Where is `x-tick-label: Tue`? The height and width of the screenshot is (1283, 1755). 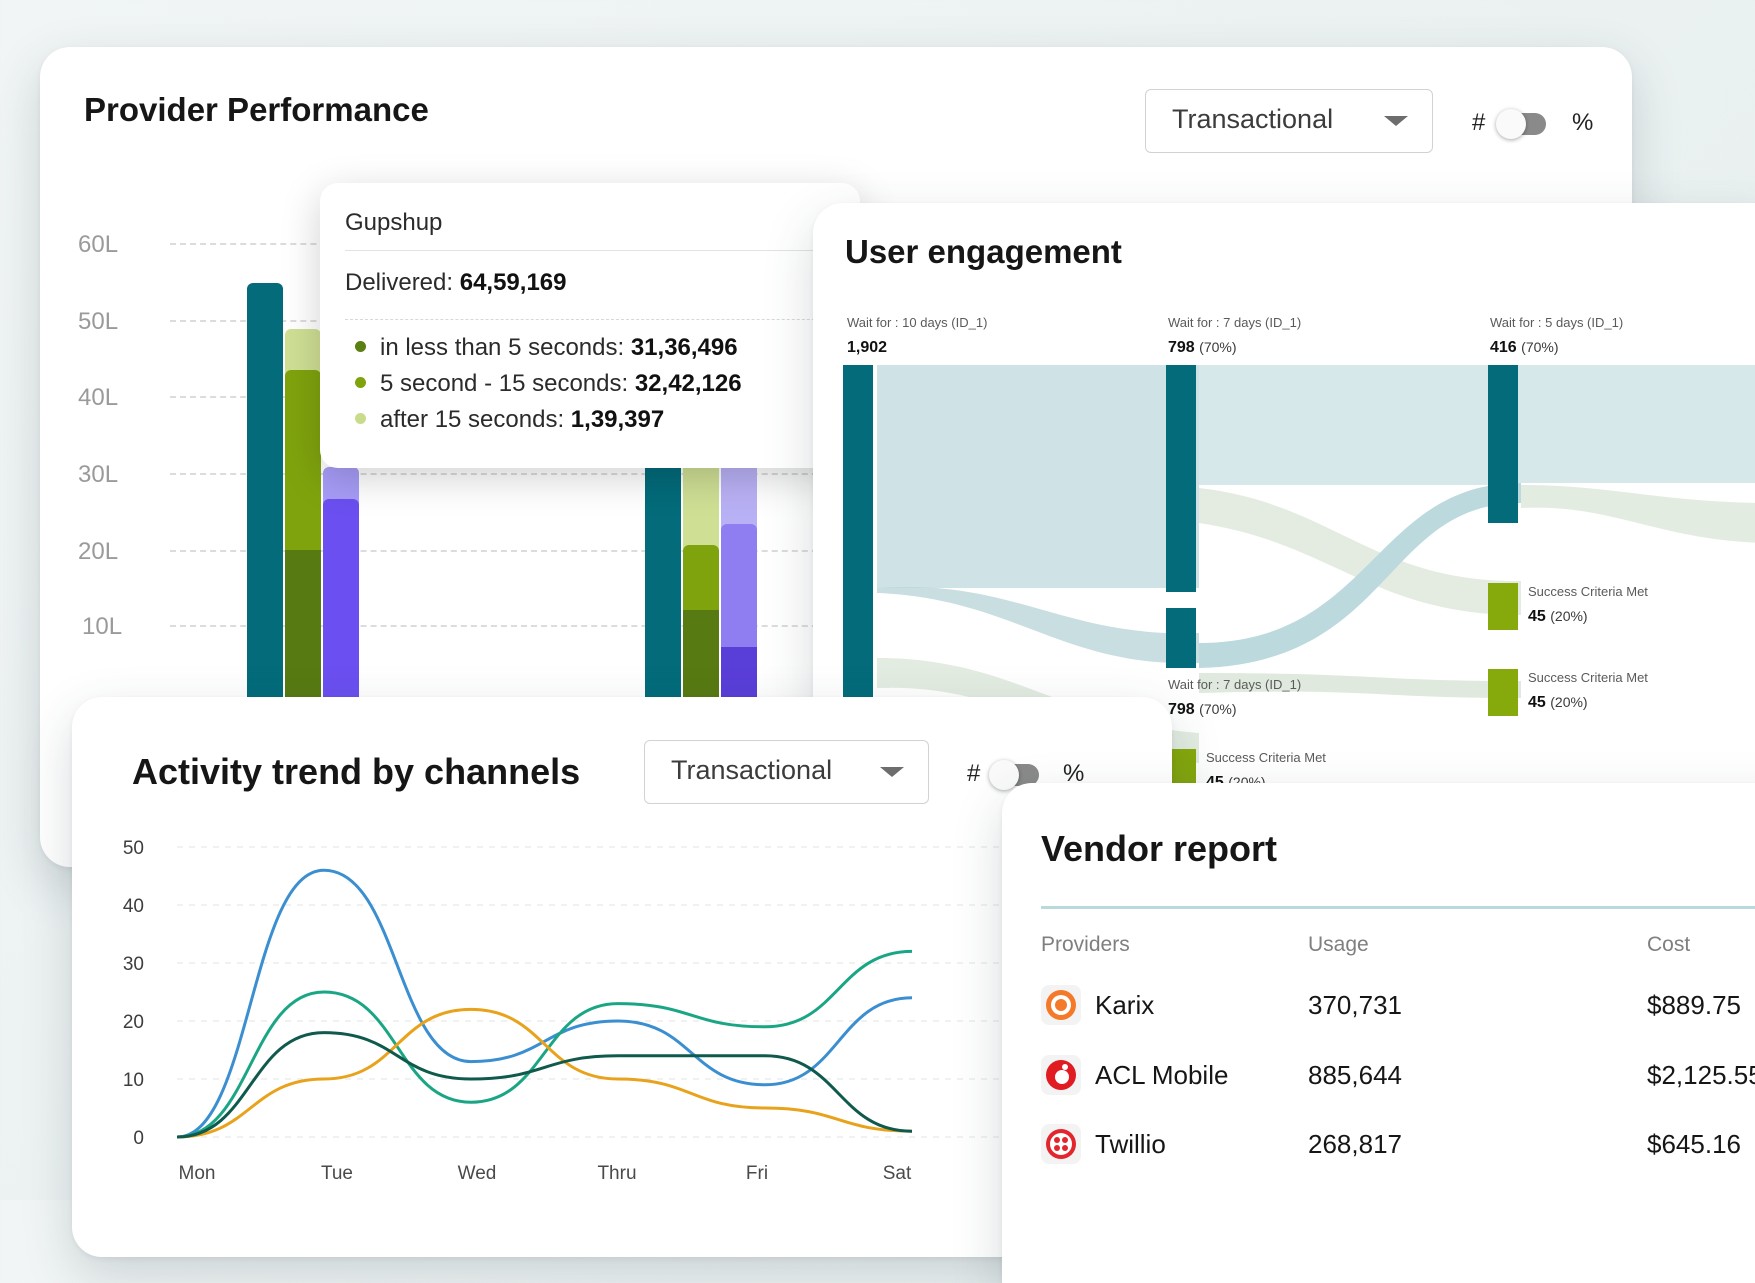 x-tick-label: Tue is located at coordinates (337, 1173).